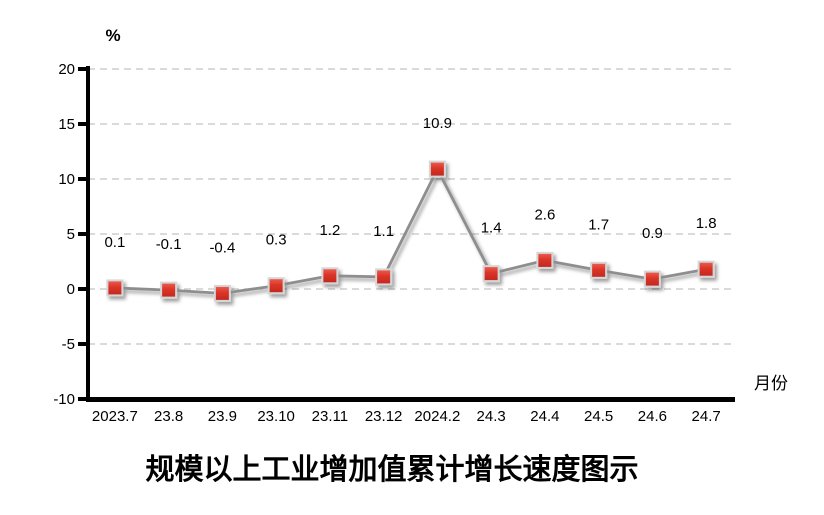  Describe the element at coordinates (652, 233) in the screenshot. I see `data-label: 0.9` at that location.